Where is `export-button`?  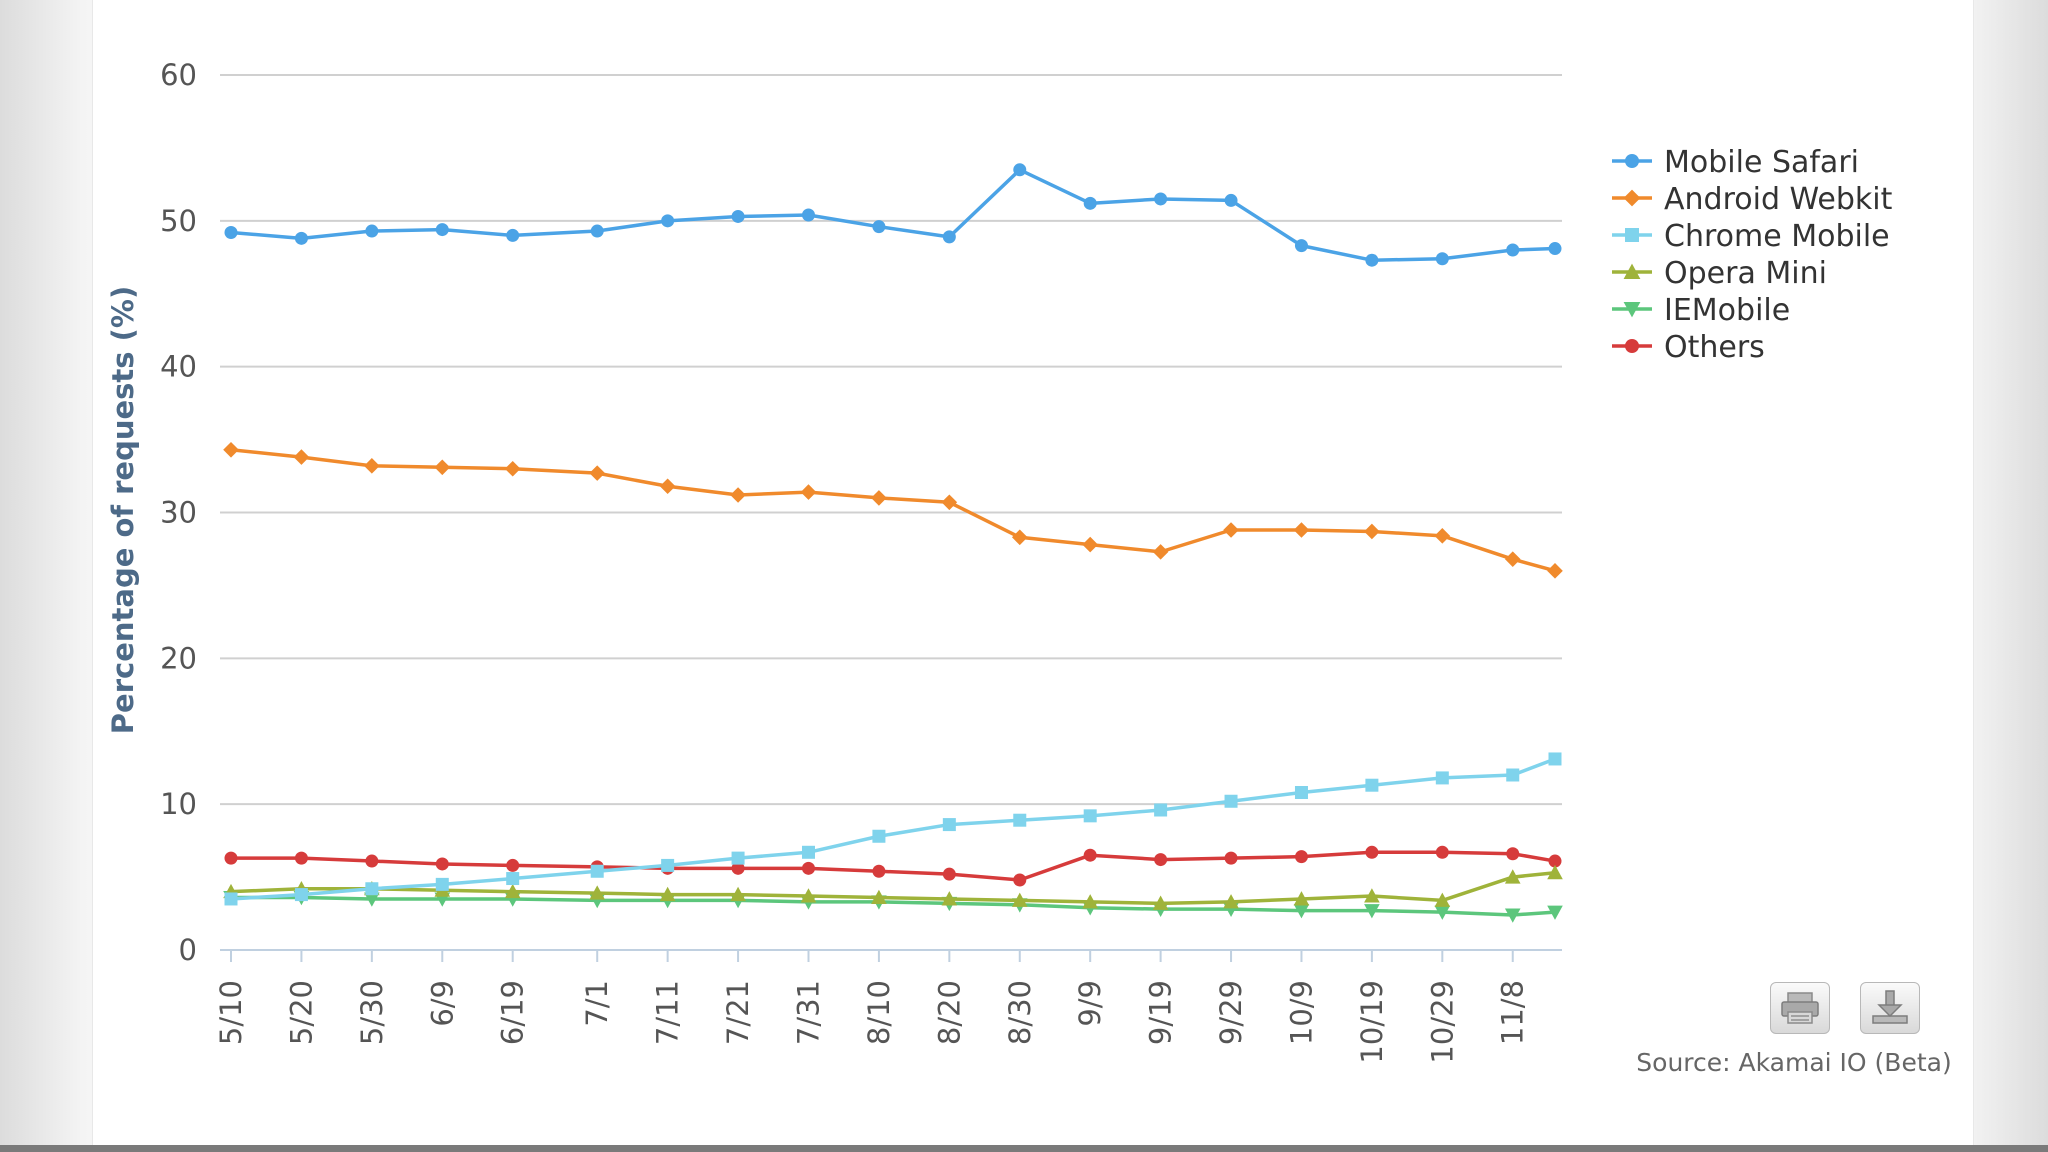 export-button is located at coordinates (1890, 1008).